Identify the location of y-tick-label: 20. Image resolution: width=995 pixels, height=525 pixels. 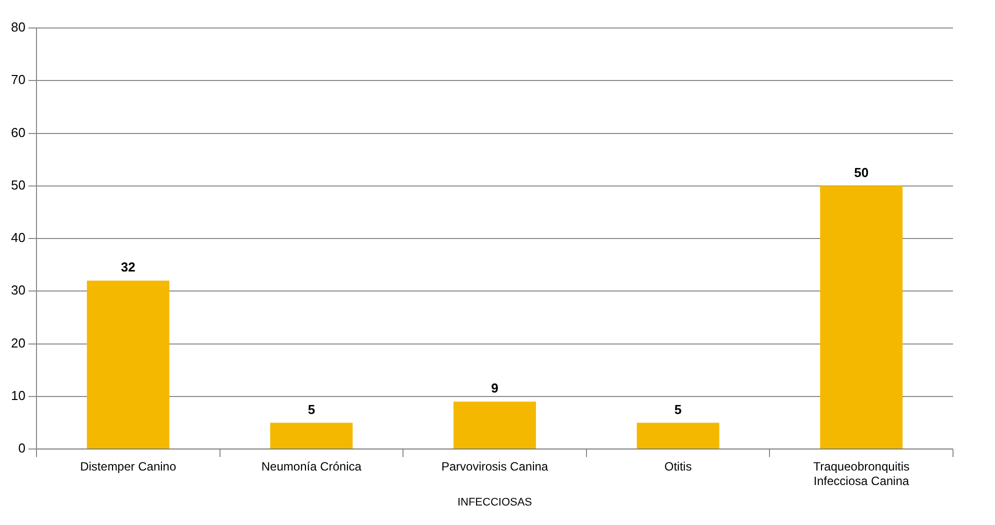
(18, 342).